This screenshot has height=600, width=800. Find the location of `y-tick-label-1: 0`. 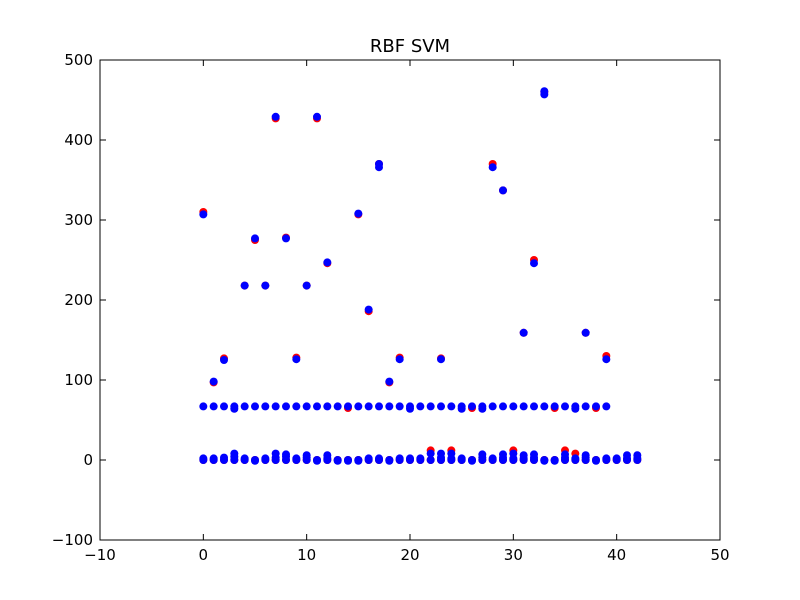

y-tick-label-1: 0 is located at coordinates (88, 460).